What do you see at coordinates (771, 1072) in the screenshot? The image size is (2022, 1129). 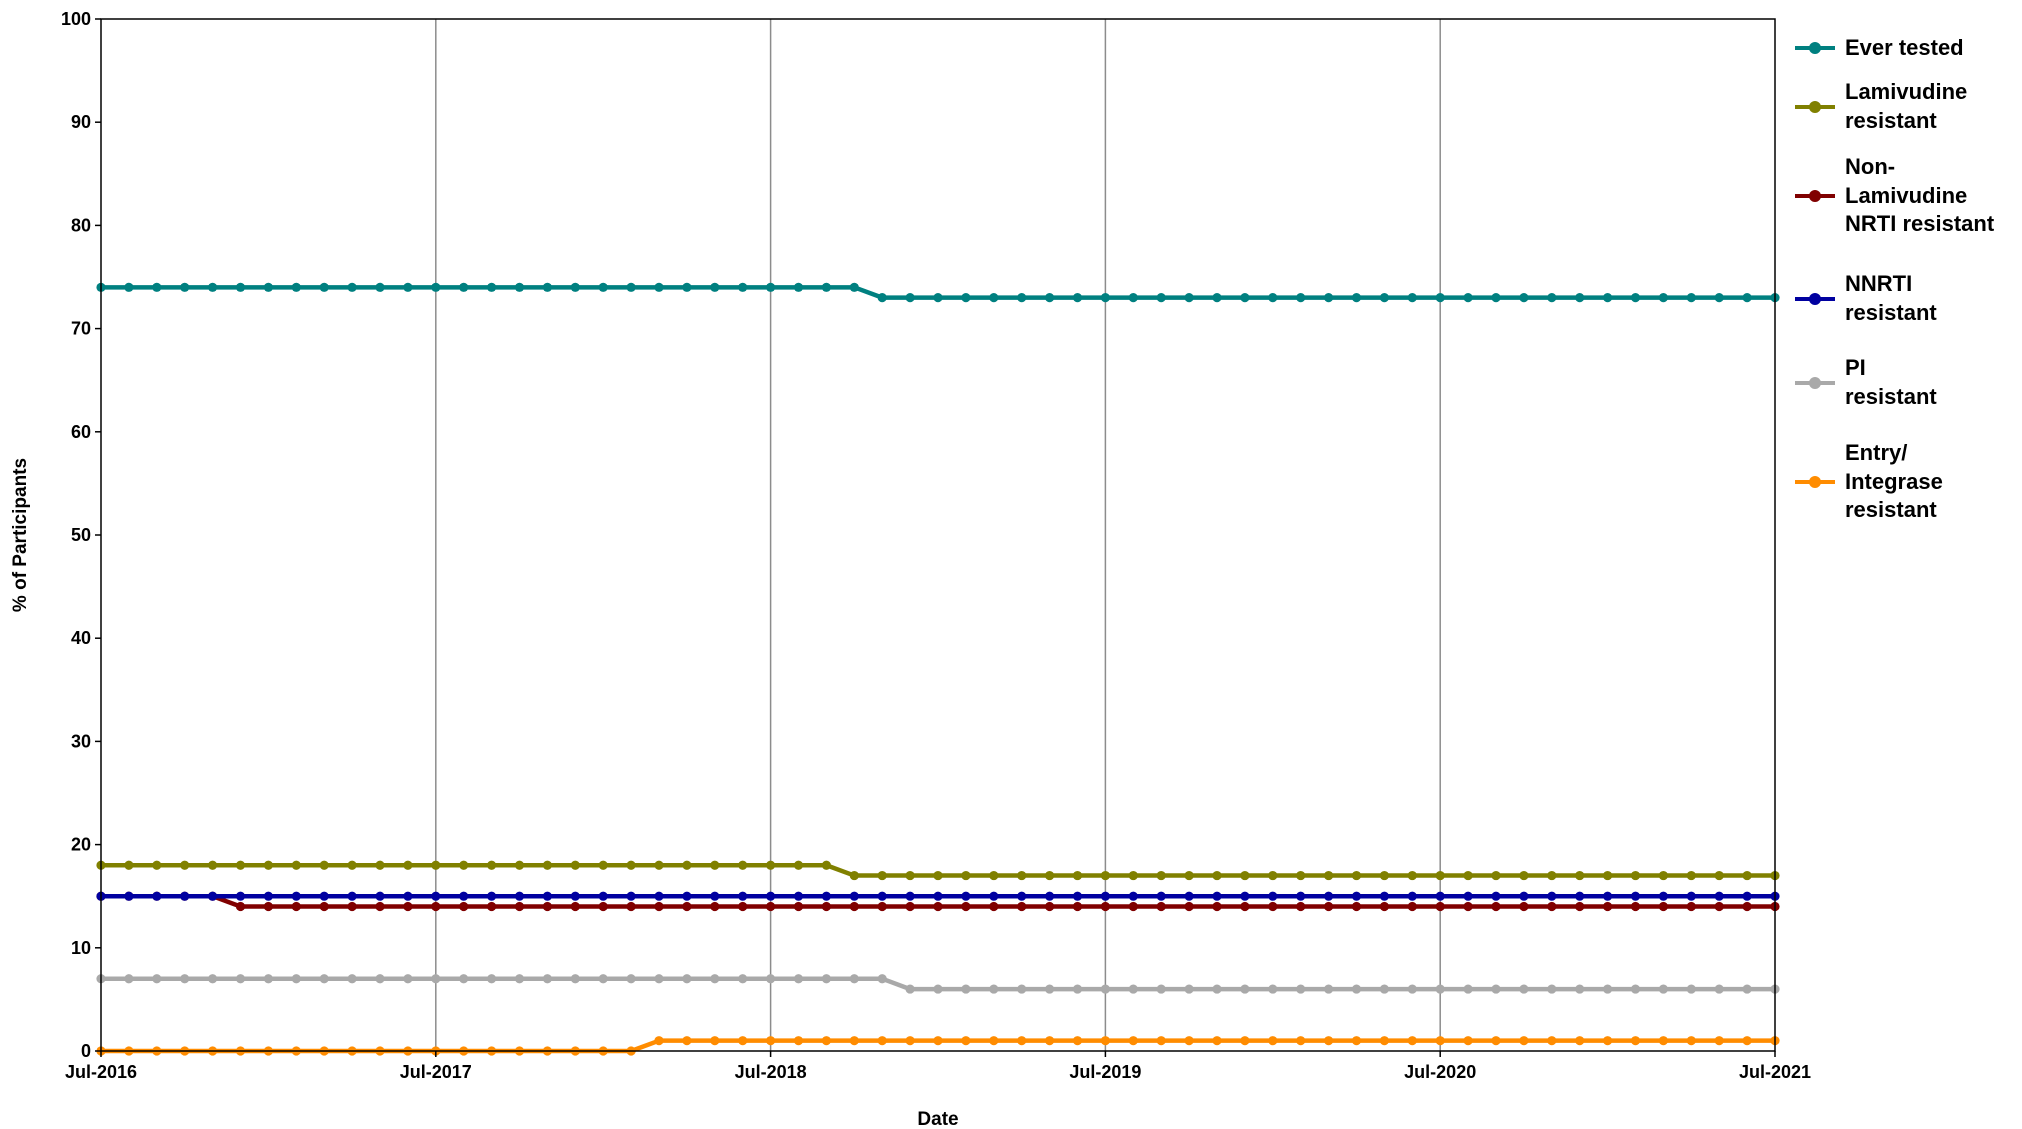 I see `x-tick-label: Jul-2018` at bounding box center [771, 1072].